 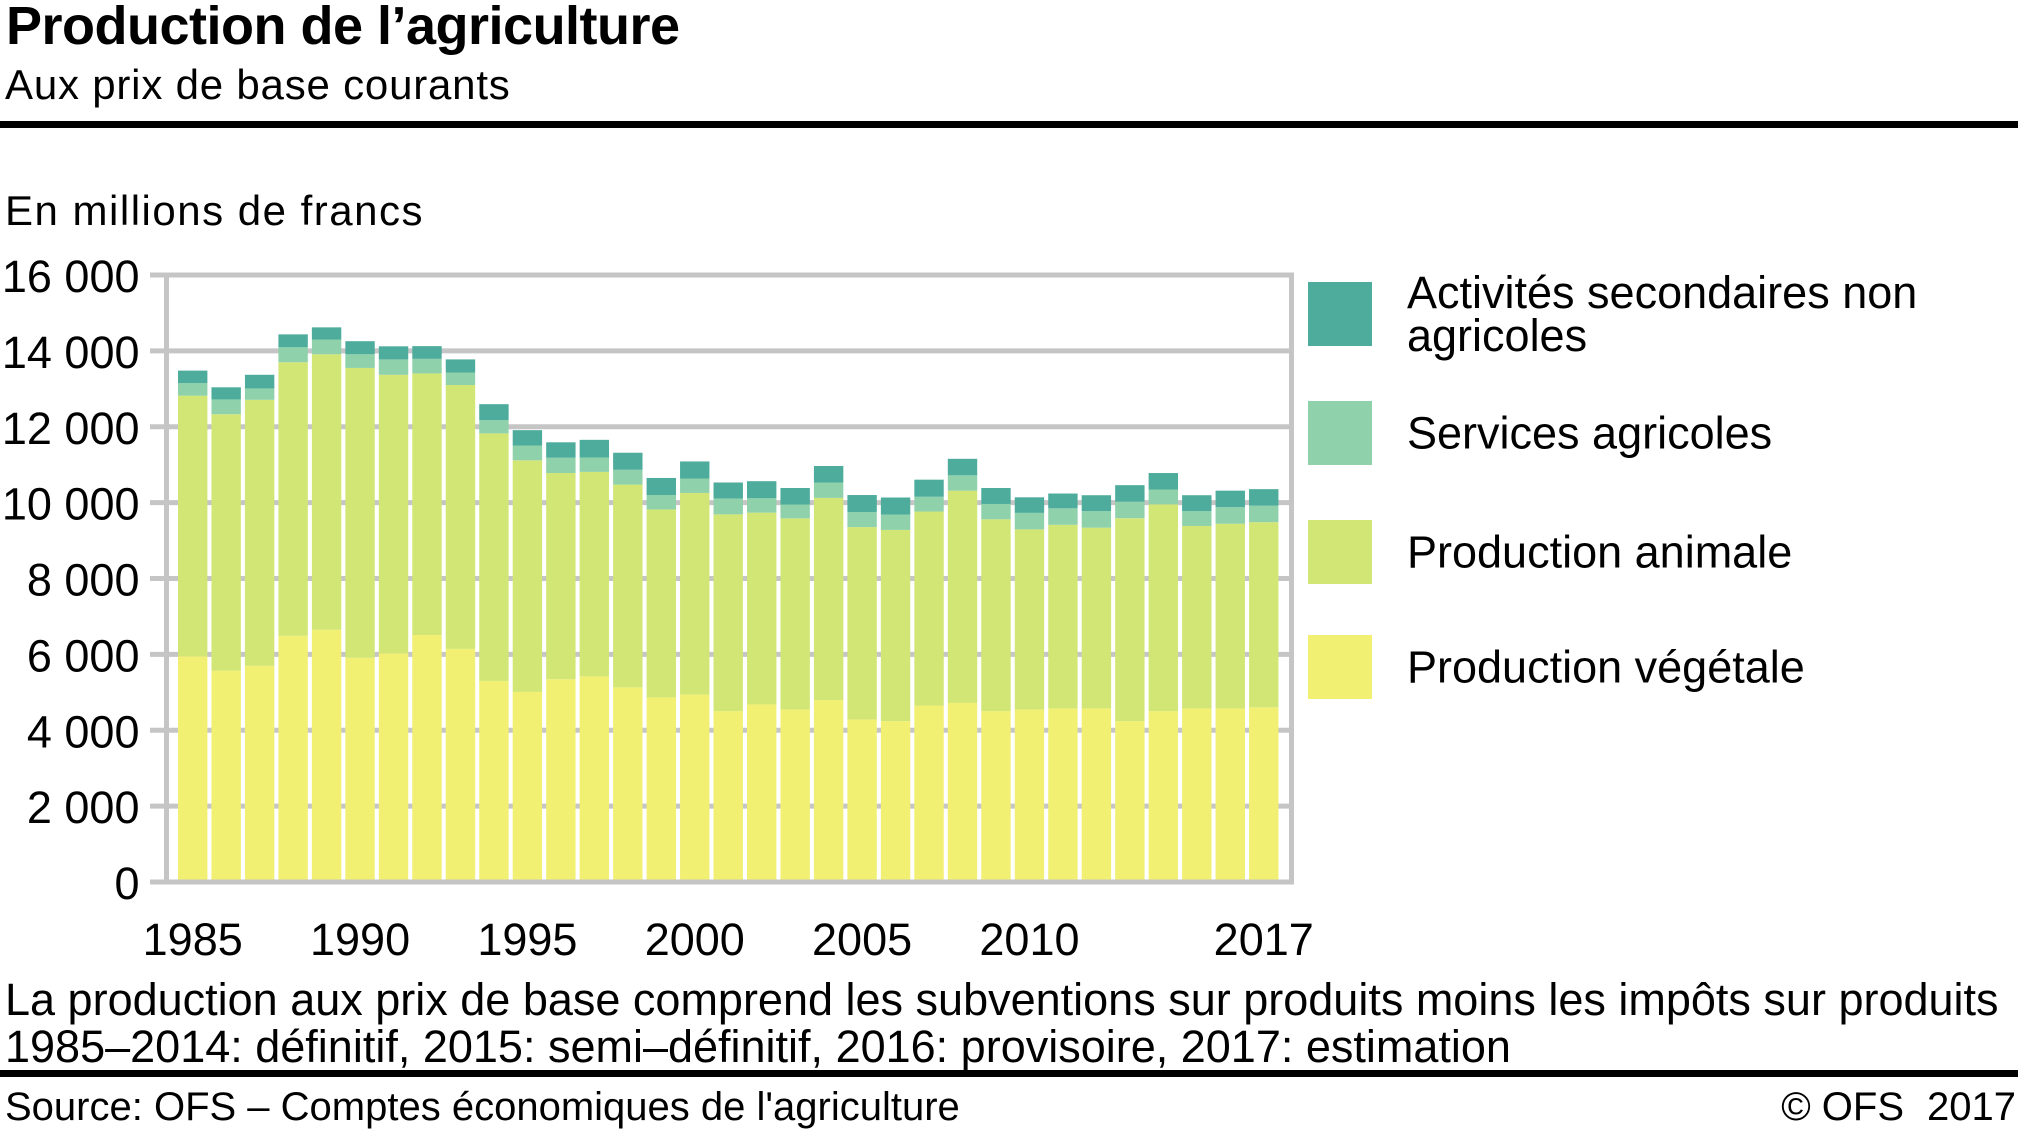 I want to click on y-tick-label-0: 0, so click(x=126, y=883).